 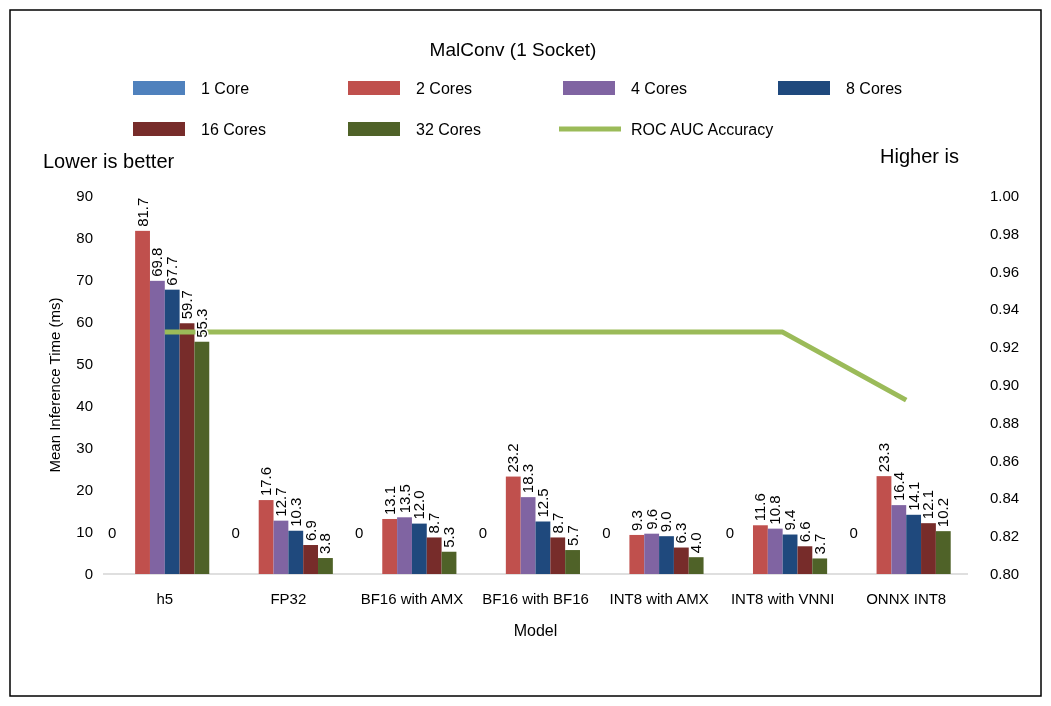 I want to click on y2-tick-label: 0.88, so click(x=1005, y=422).